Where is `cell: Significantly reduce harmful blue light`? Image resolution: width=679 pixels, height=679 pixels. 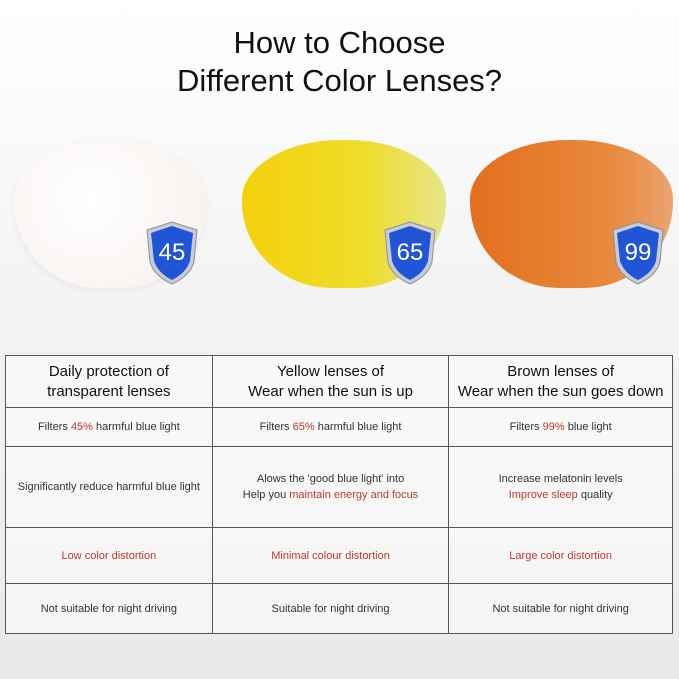
cell: Significantly reduce harmful blue light is located at coordinates (109, 487).